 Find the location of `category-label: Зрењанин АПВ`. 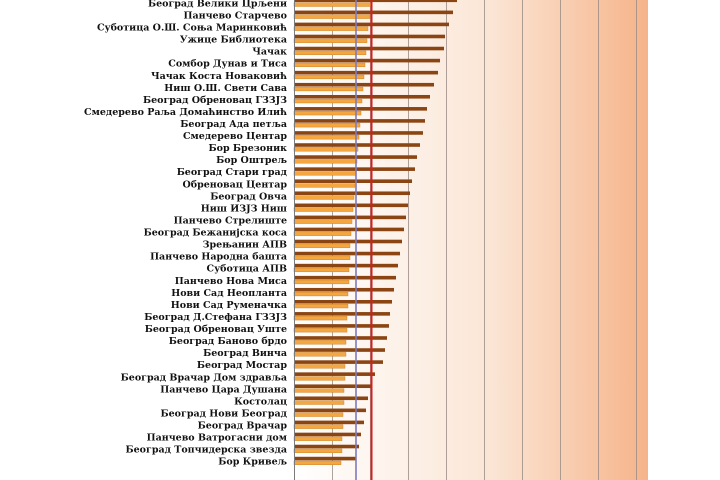

category-label: Зрењанин АПВ is located at coordinates (245, 245).